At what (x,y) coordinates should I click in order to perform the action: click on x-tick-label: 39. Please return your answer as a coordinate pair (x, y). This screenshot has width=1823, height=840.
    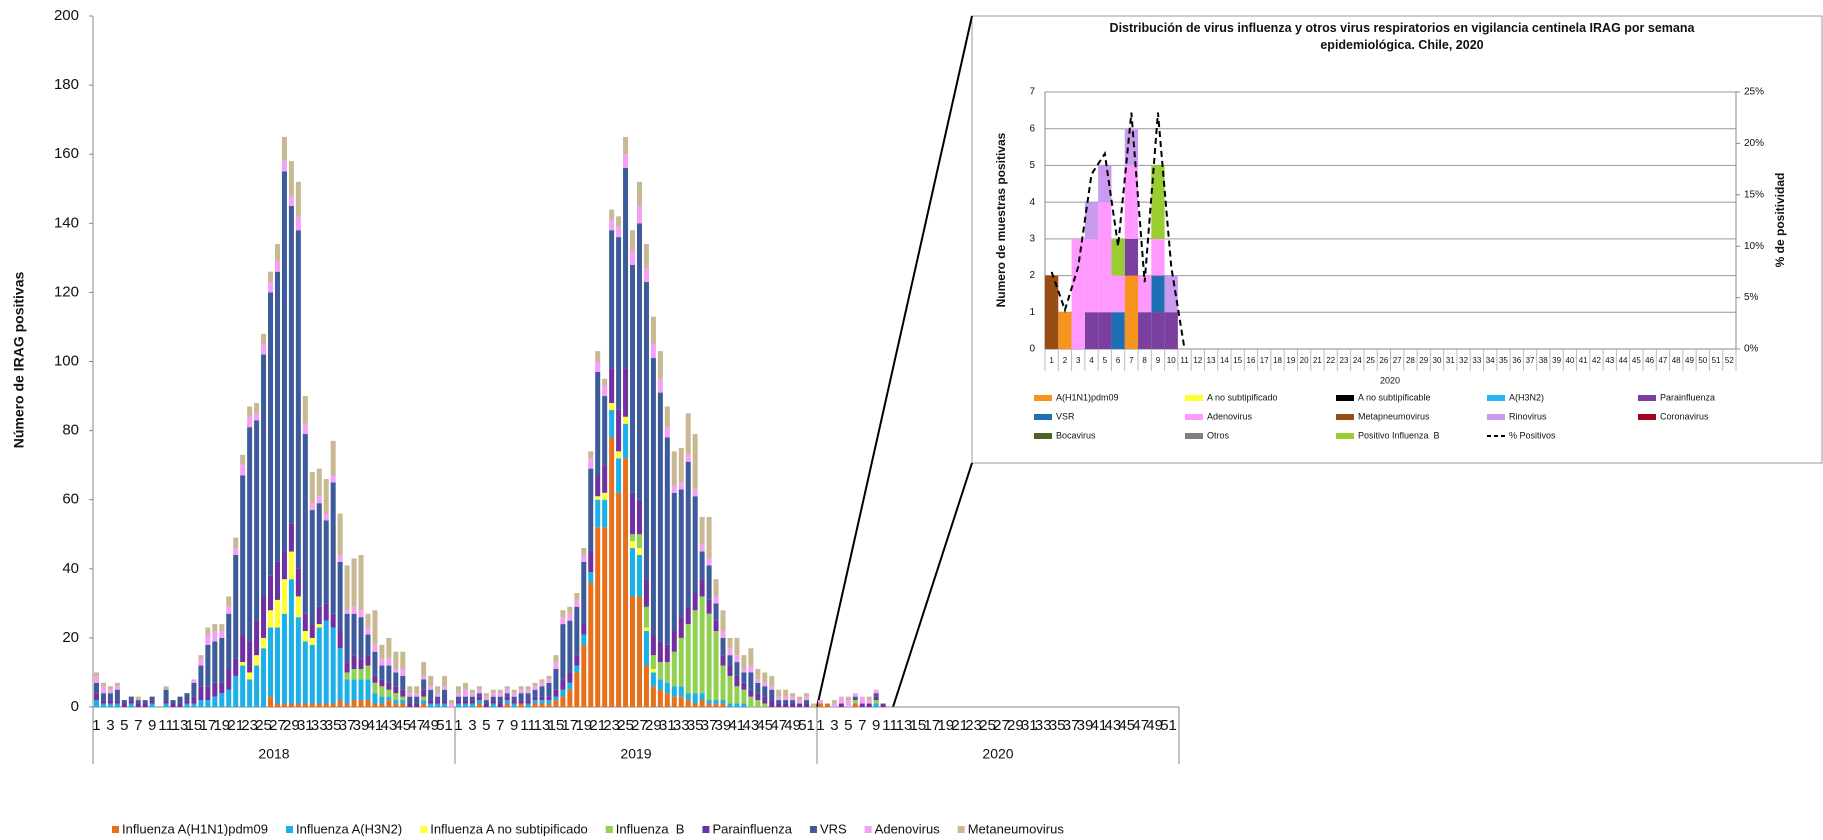
    Looking at the image, I should click on (723, 725).